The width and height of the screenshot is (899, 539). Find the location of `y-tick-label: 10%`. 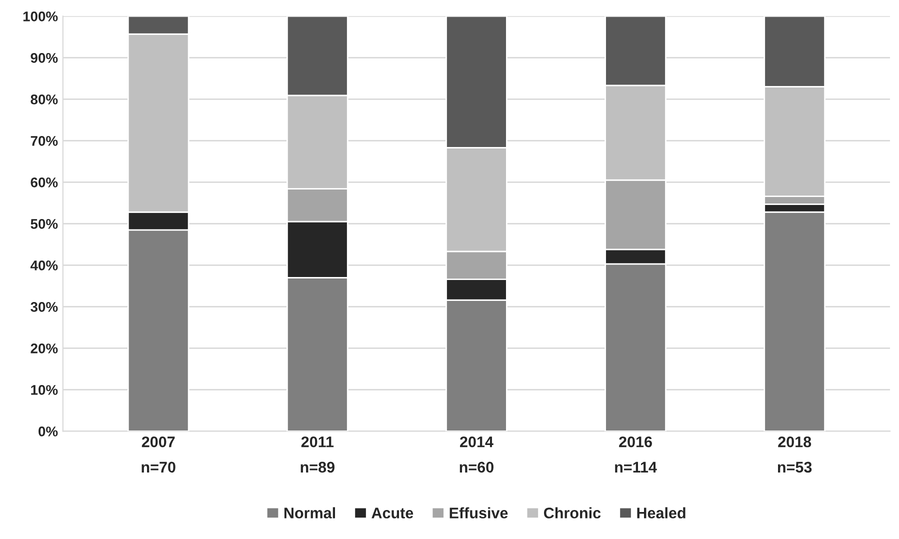

y-tick-label: 10% is located at coordinates (44, 390).